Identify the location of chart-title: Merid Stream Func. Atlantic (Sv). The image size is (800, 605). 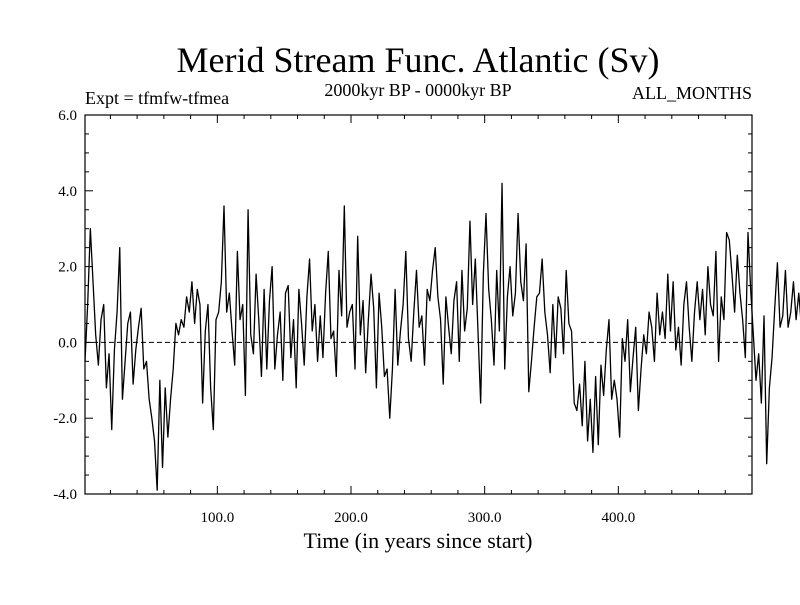
(418, 60).